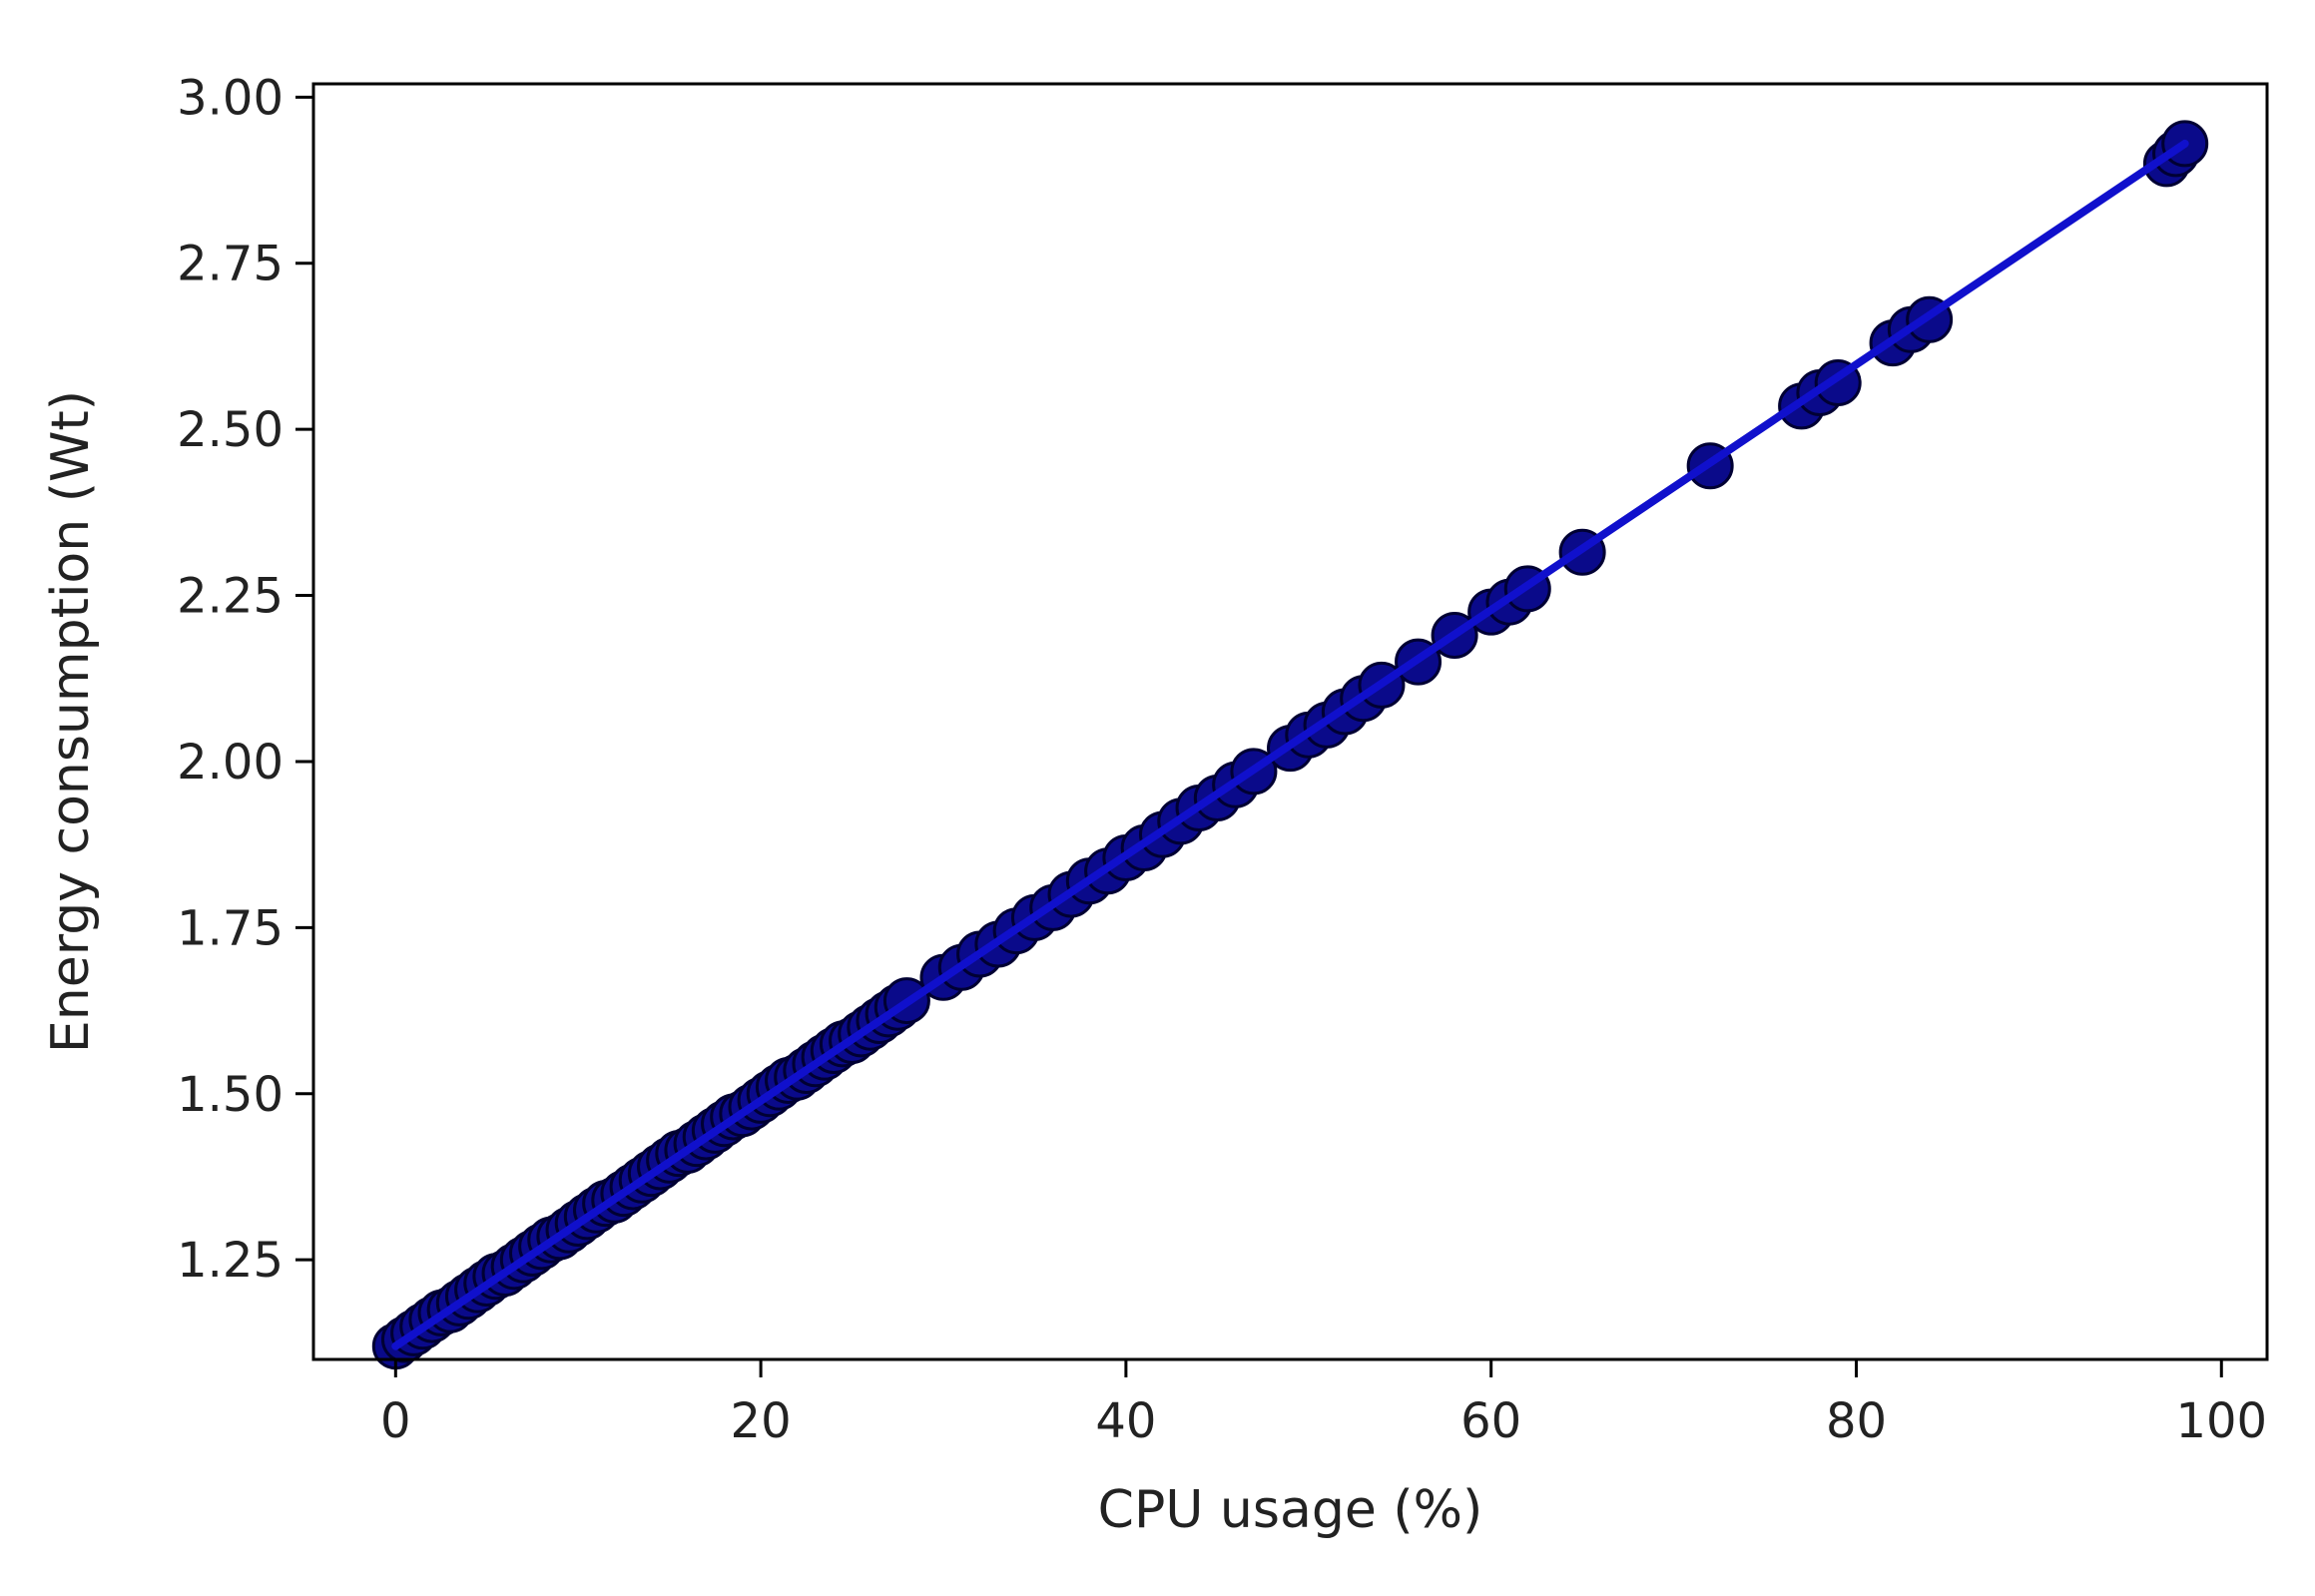  What do you see at coordinates (1856, 1421) in the screenshot?
I see `x-tick-label: 80` at bounding box center [1856, 1421].